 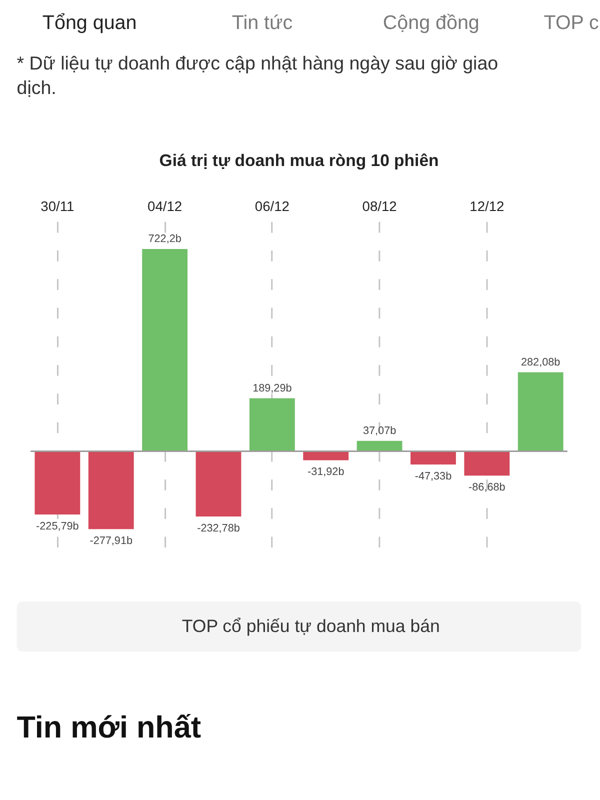 I want to click on x-tick-label: 06/12, so click(x=272, y=206).